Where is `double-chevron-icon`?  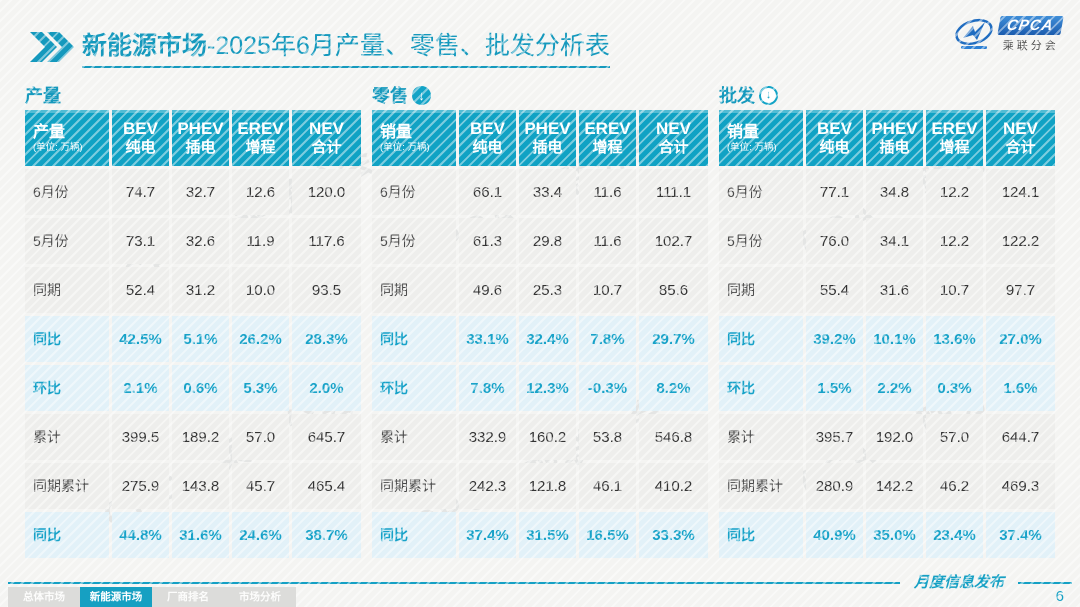 double-chevron-icon is located at coordinates (52, 47).